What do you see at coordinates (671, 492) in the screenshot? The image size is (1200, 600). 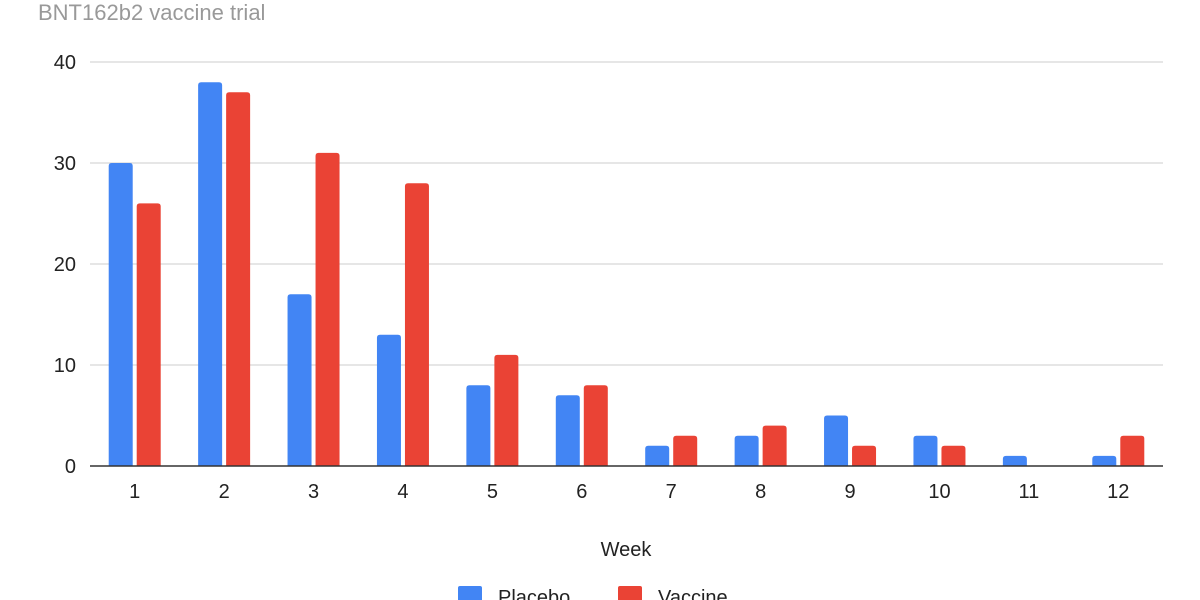 I see `x-tick-label: 7` at bounding box center [671, 492].